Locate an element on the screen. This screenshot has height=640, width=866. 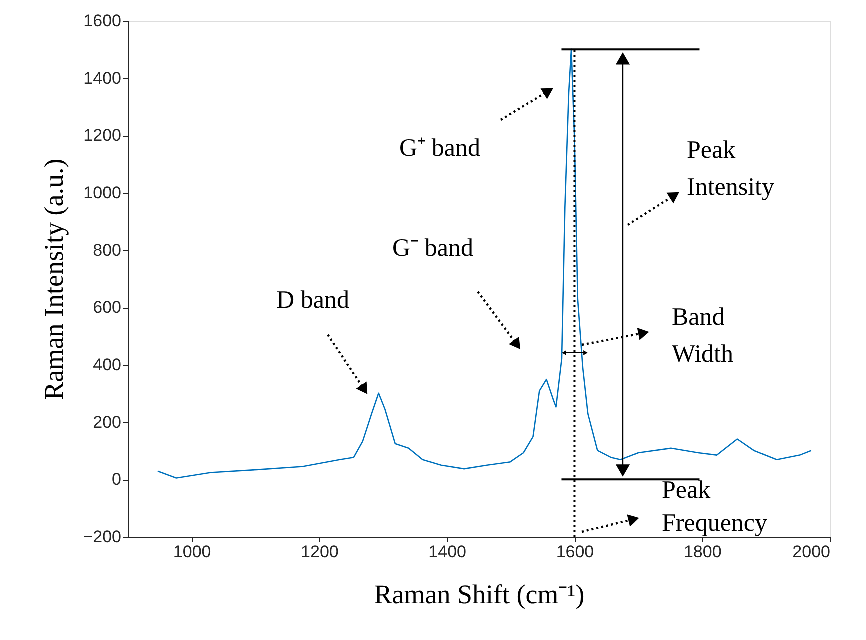
y-tick-label: 200 is located at coordinates (107, 422).